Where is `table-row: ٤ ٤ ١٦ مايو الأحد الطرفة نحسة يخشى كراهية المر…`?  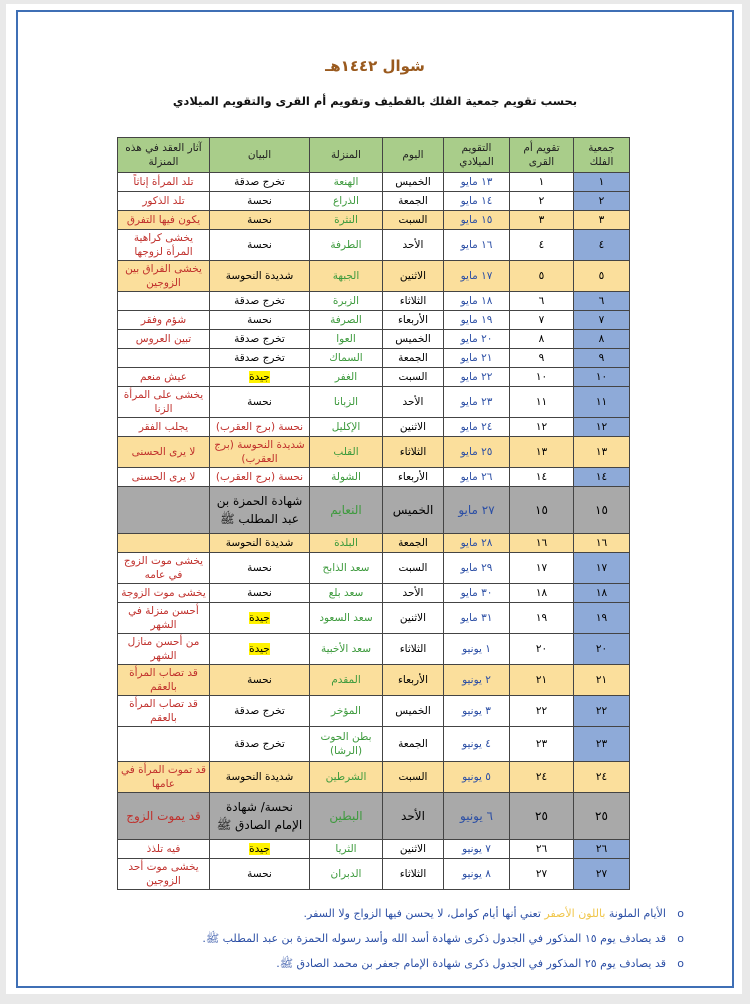 table-row: ٤ ٤ ١٦ مايو الأحد الطرفة نحسة يخشى كراهية المر… is located at coordinates (373, 245).